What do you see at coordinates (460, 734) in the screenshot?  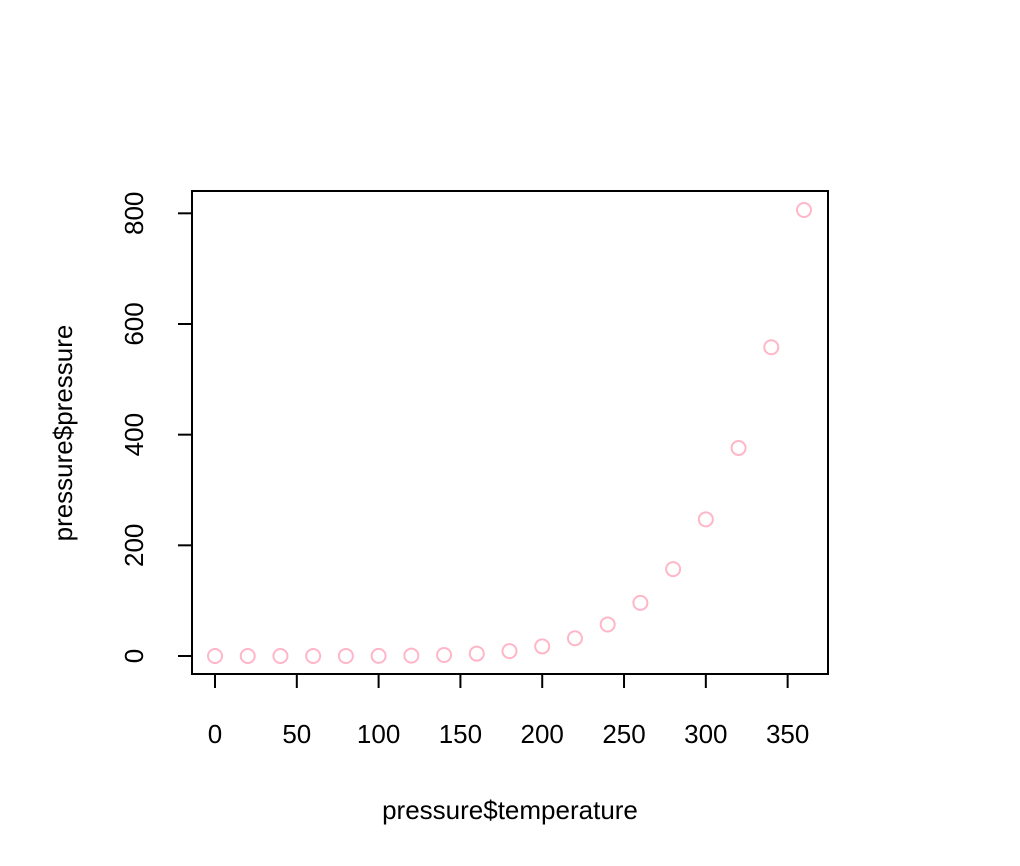 I see `x-tick-label: 150` at bounding box center [460, 734].